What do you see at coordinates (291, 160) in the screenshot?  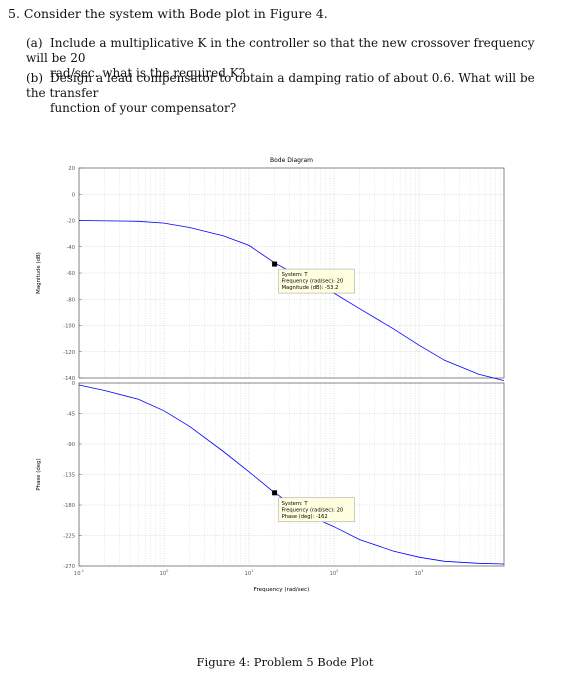 I see `chart-title: Bode Diagram` at bounding box center [291, 160].